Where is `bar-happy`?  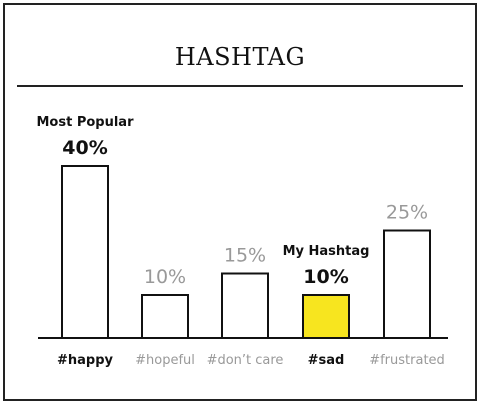
bar-happy is located at coordinates (85, 252).